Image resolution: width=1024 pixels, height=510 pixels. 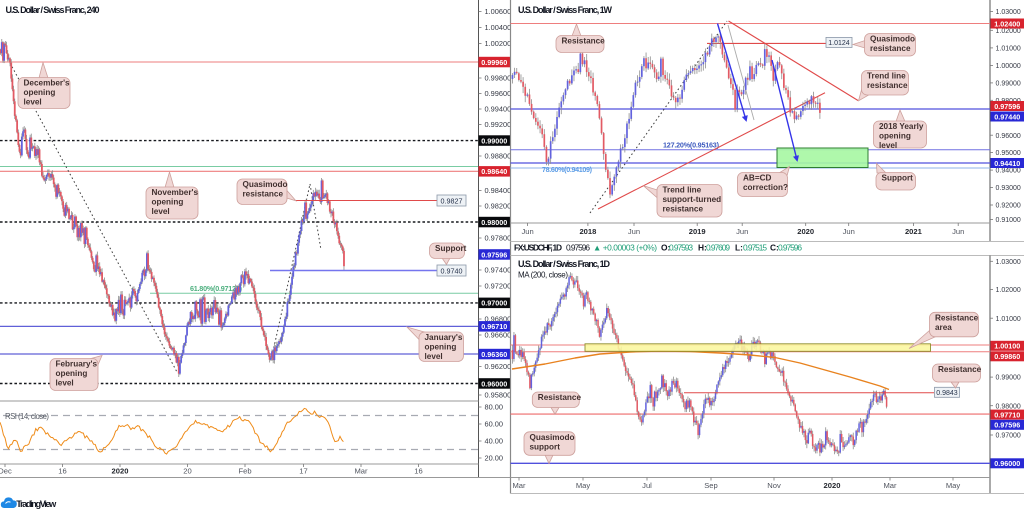 I want to click on svg-text: 1.0124, so click(x=839, y=43).